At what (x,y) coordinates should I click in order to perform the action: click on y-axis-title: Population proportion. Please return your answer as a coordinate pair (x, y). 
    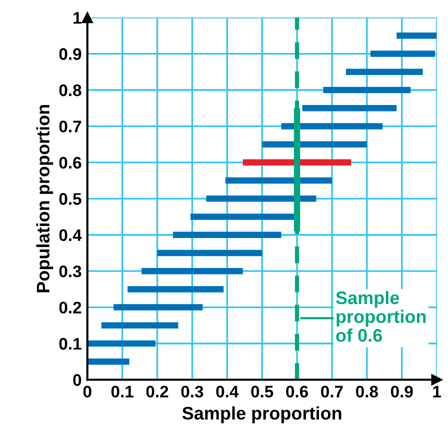
    Looking at the image, I should click on (45, 198).